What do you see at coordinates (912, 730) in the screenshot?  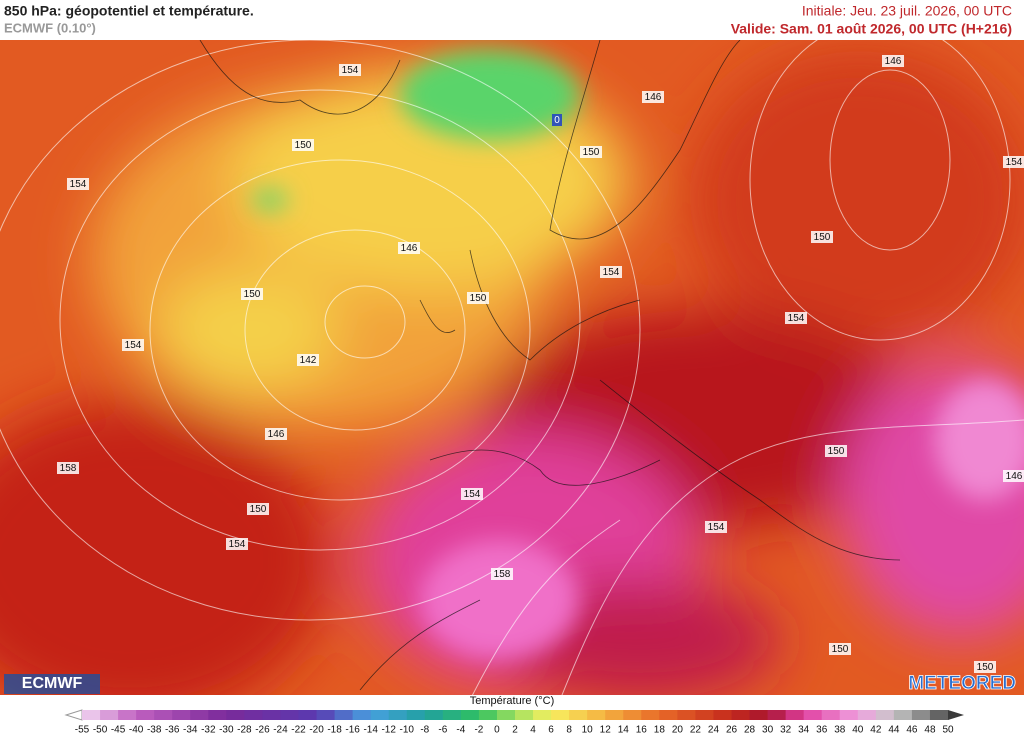 I see `colorbar-tick-label: 46` at bounding box center [912, 730].